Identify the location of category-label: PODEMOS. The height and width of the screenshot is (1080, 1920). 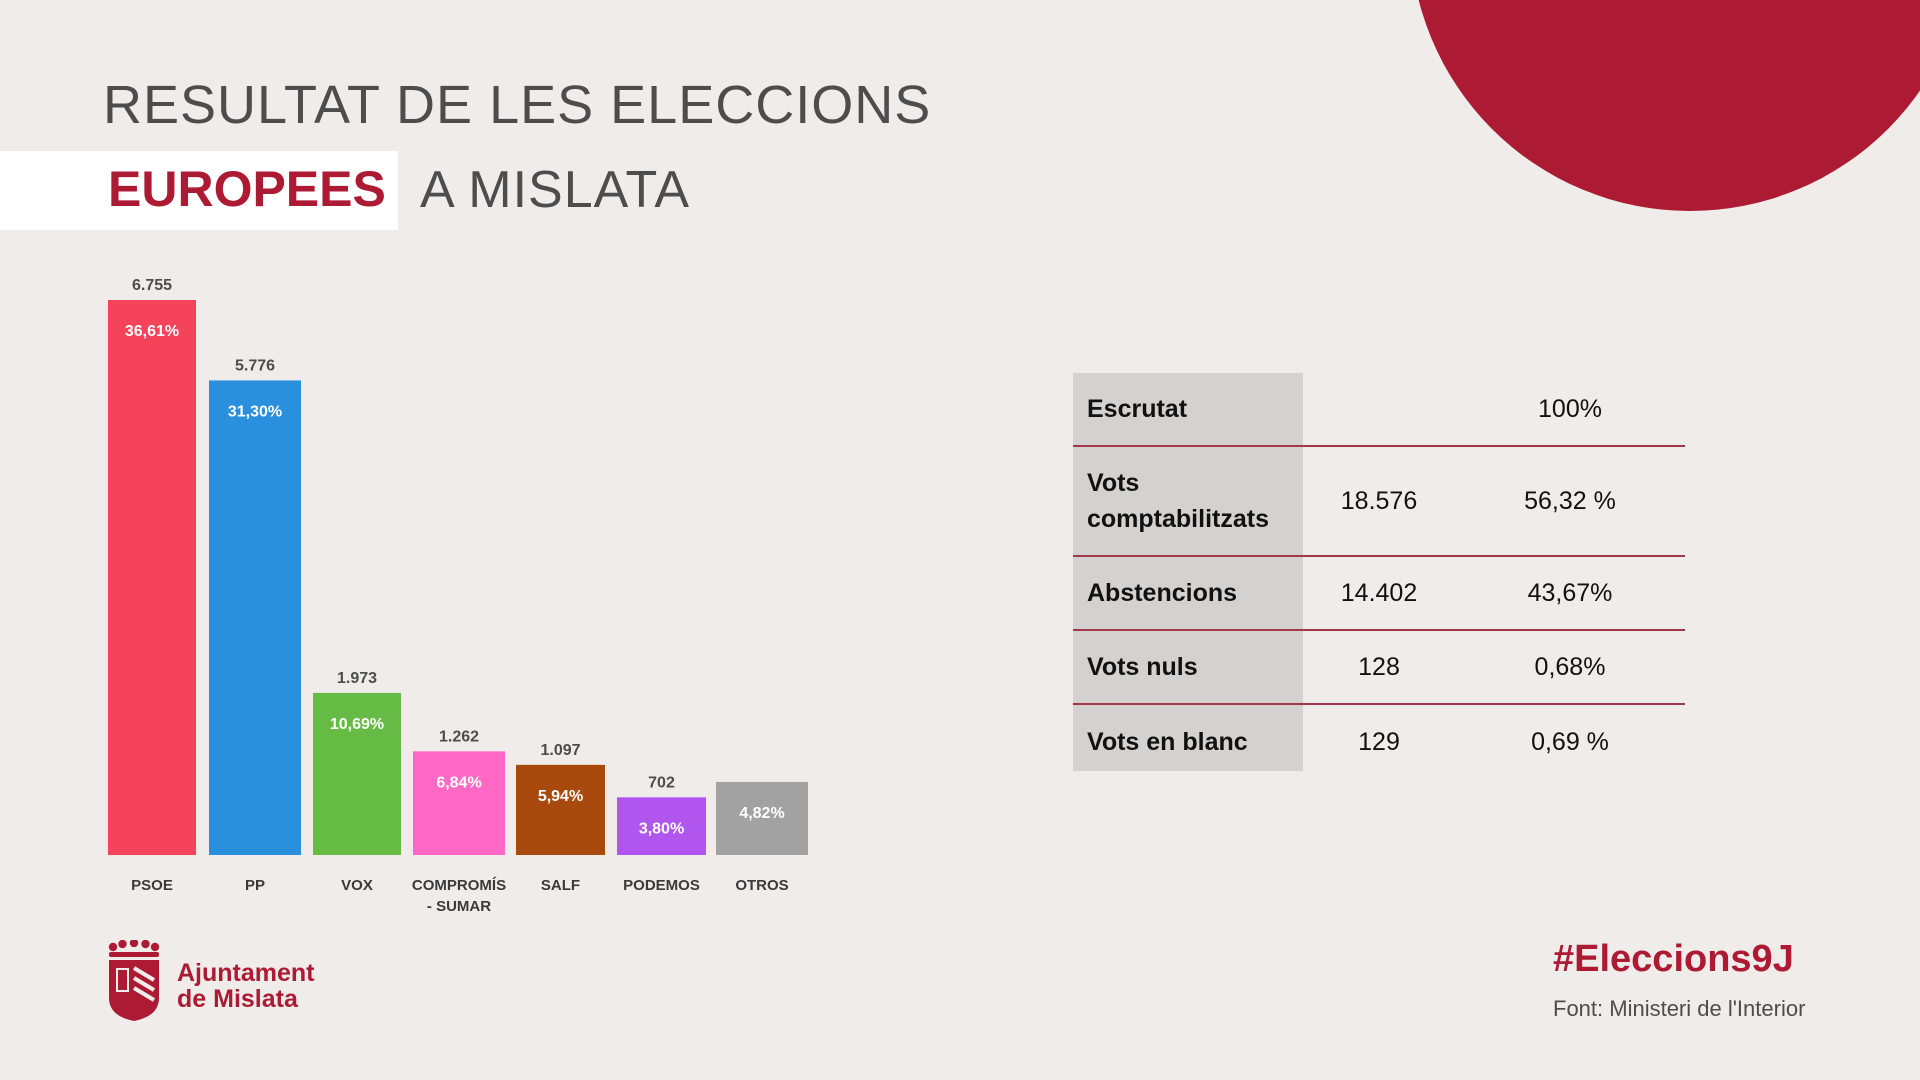
(661, 885).